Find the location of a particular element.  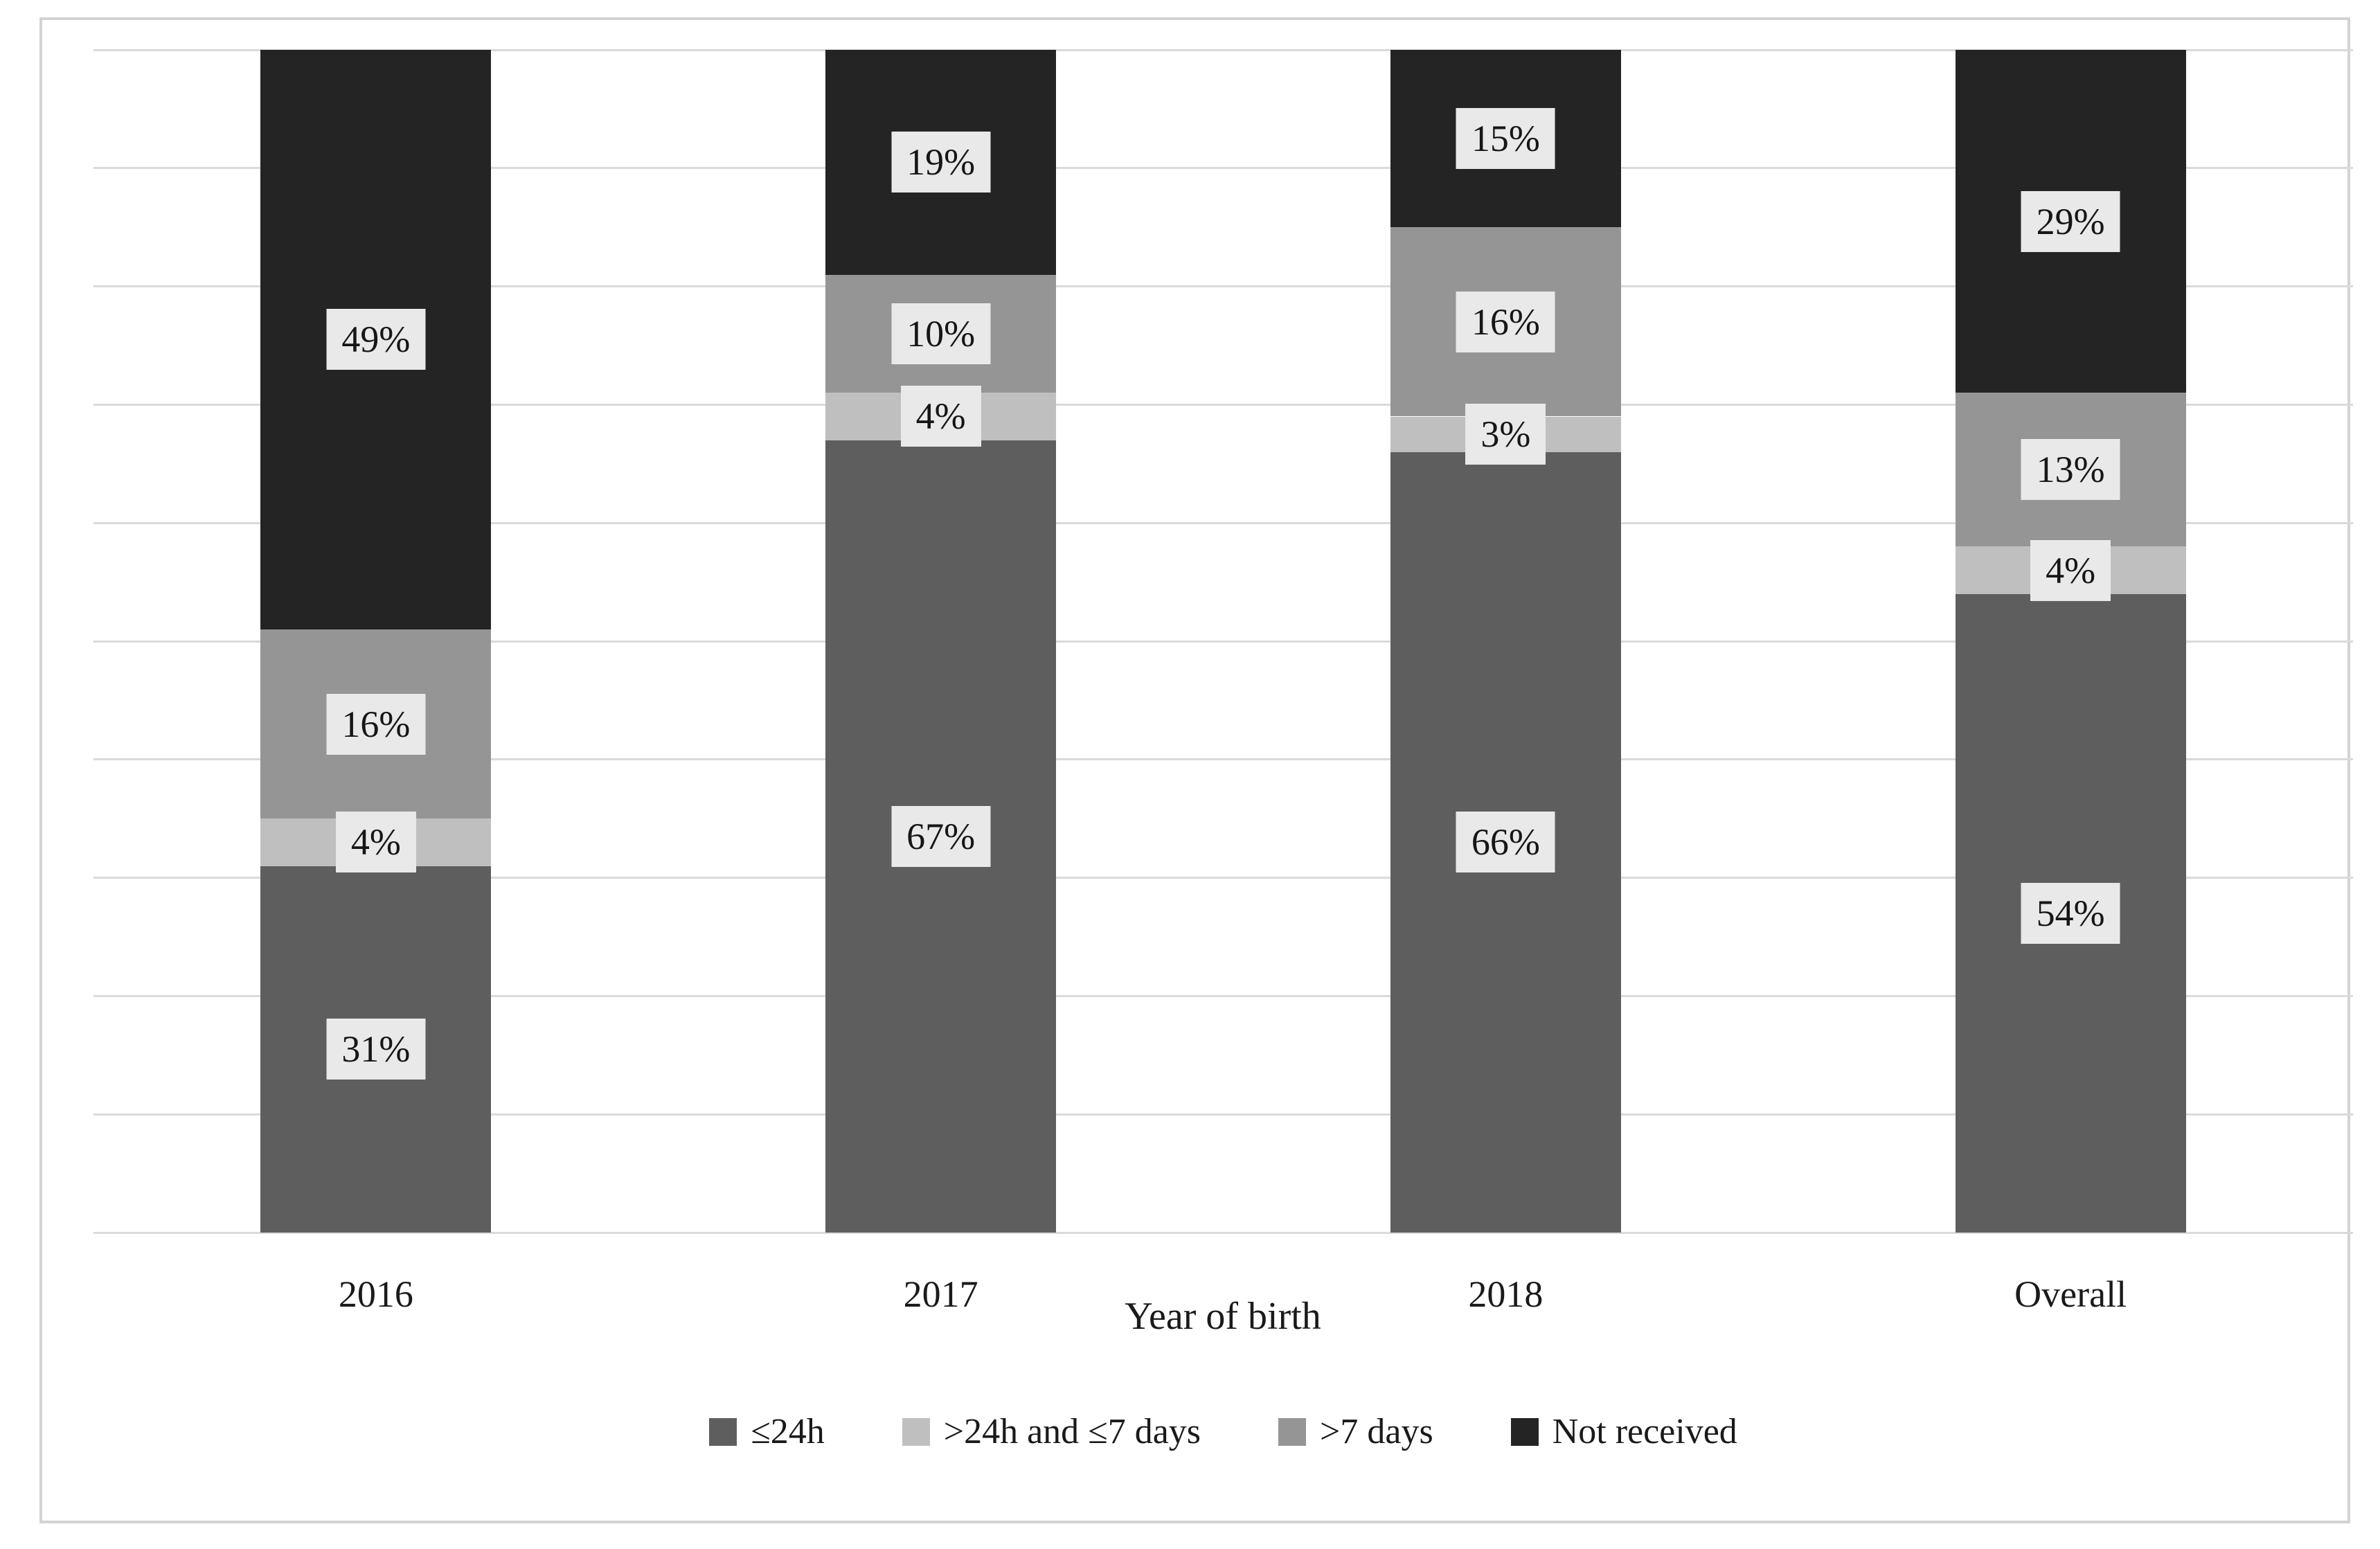

legend-label: >24h and ≤7 days is located at coordinates (1072, 1432).